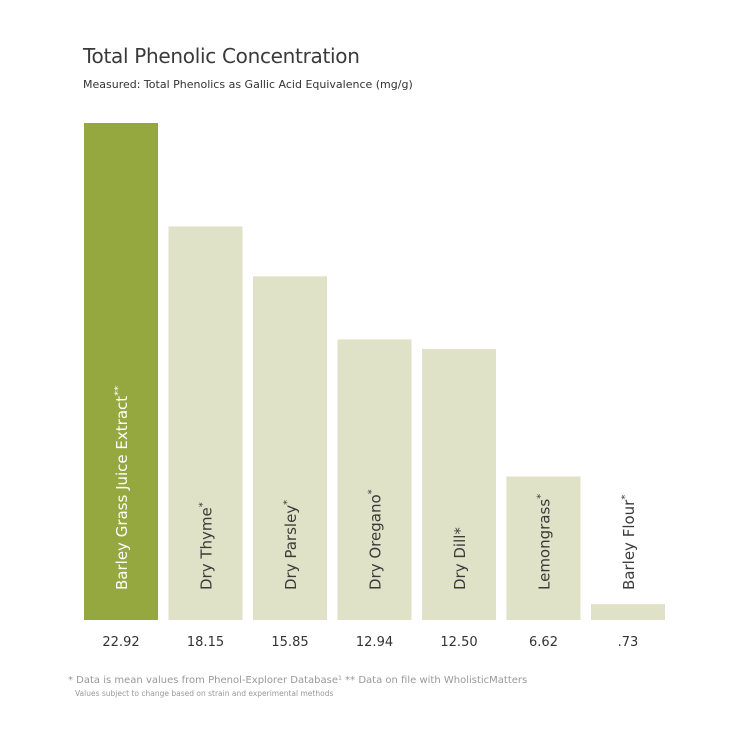 This screenshot has height=750, width=750. I want to click on value-label: 12.94, so click(374, 642).